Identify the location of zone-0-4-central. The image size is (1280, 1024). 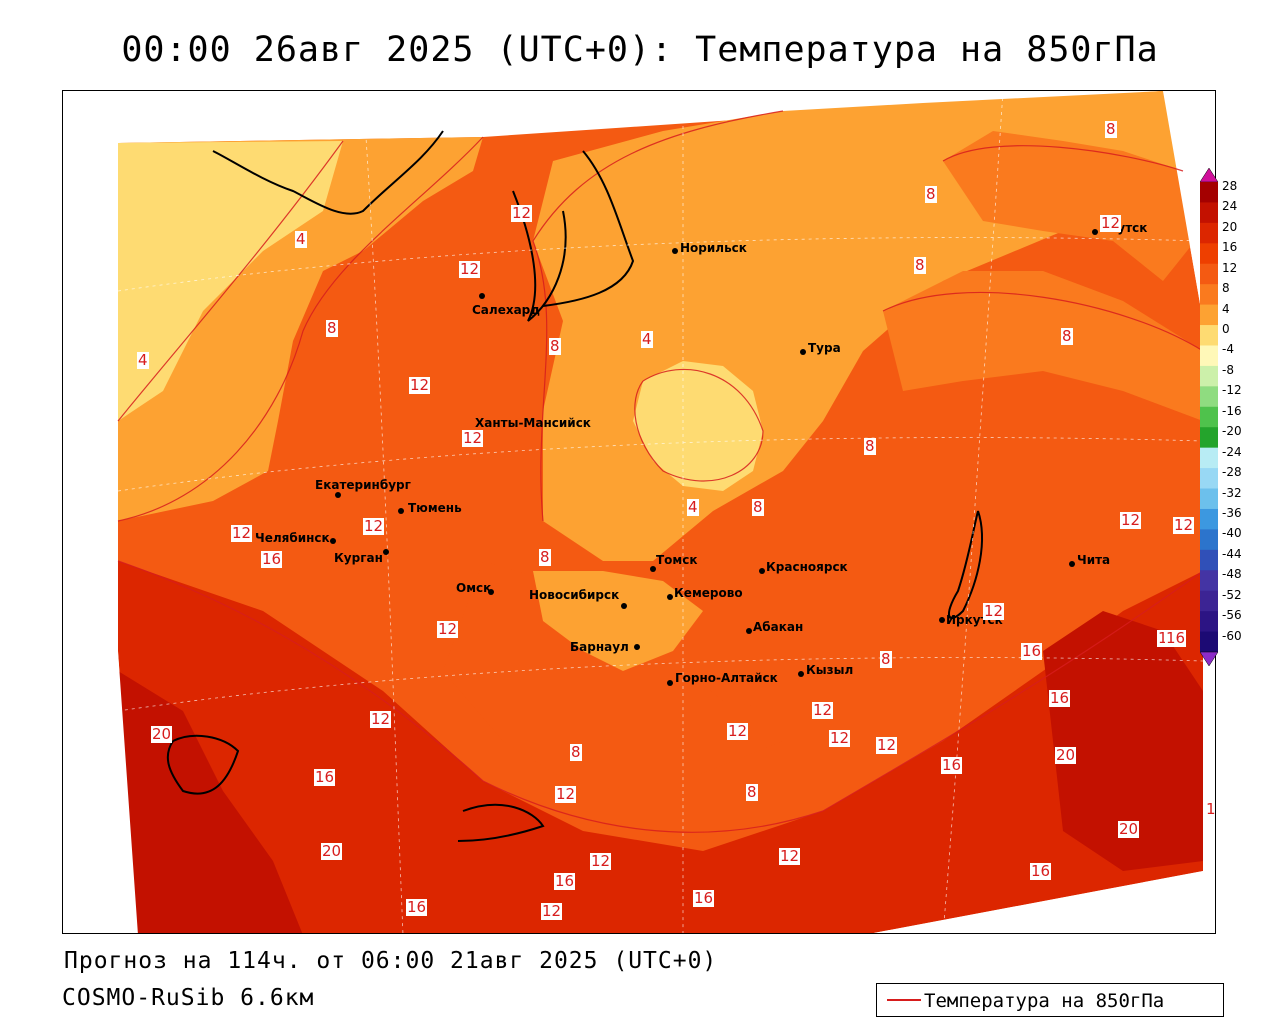
(698, 426).